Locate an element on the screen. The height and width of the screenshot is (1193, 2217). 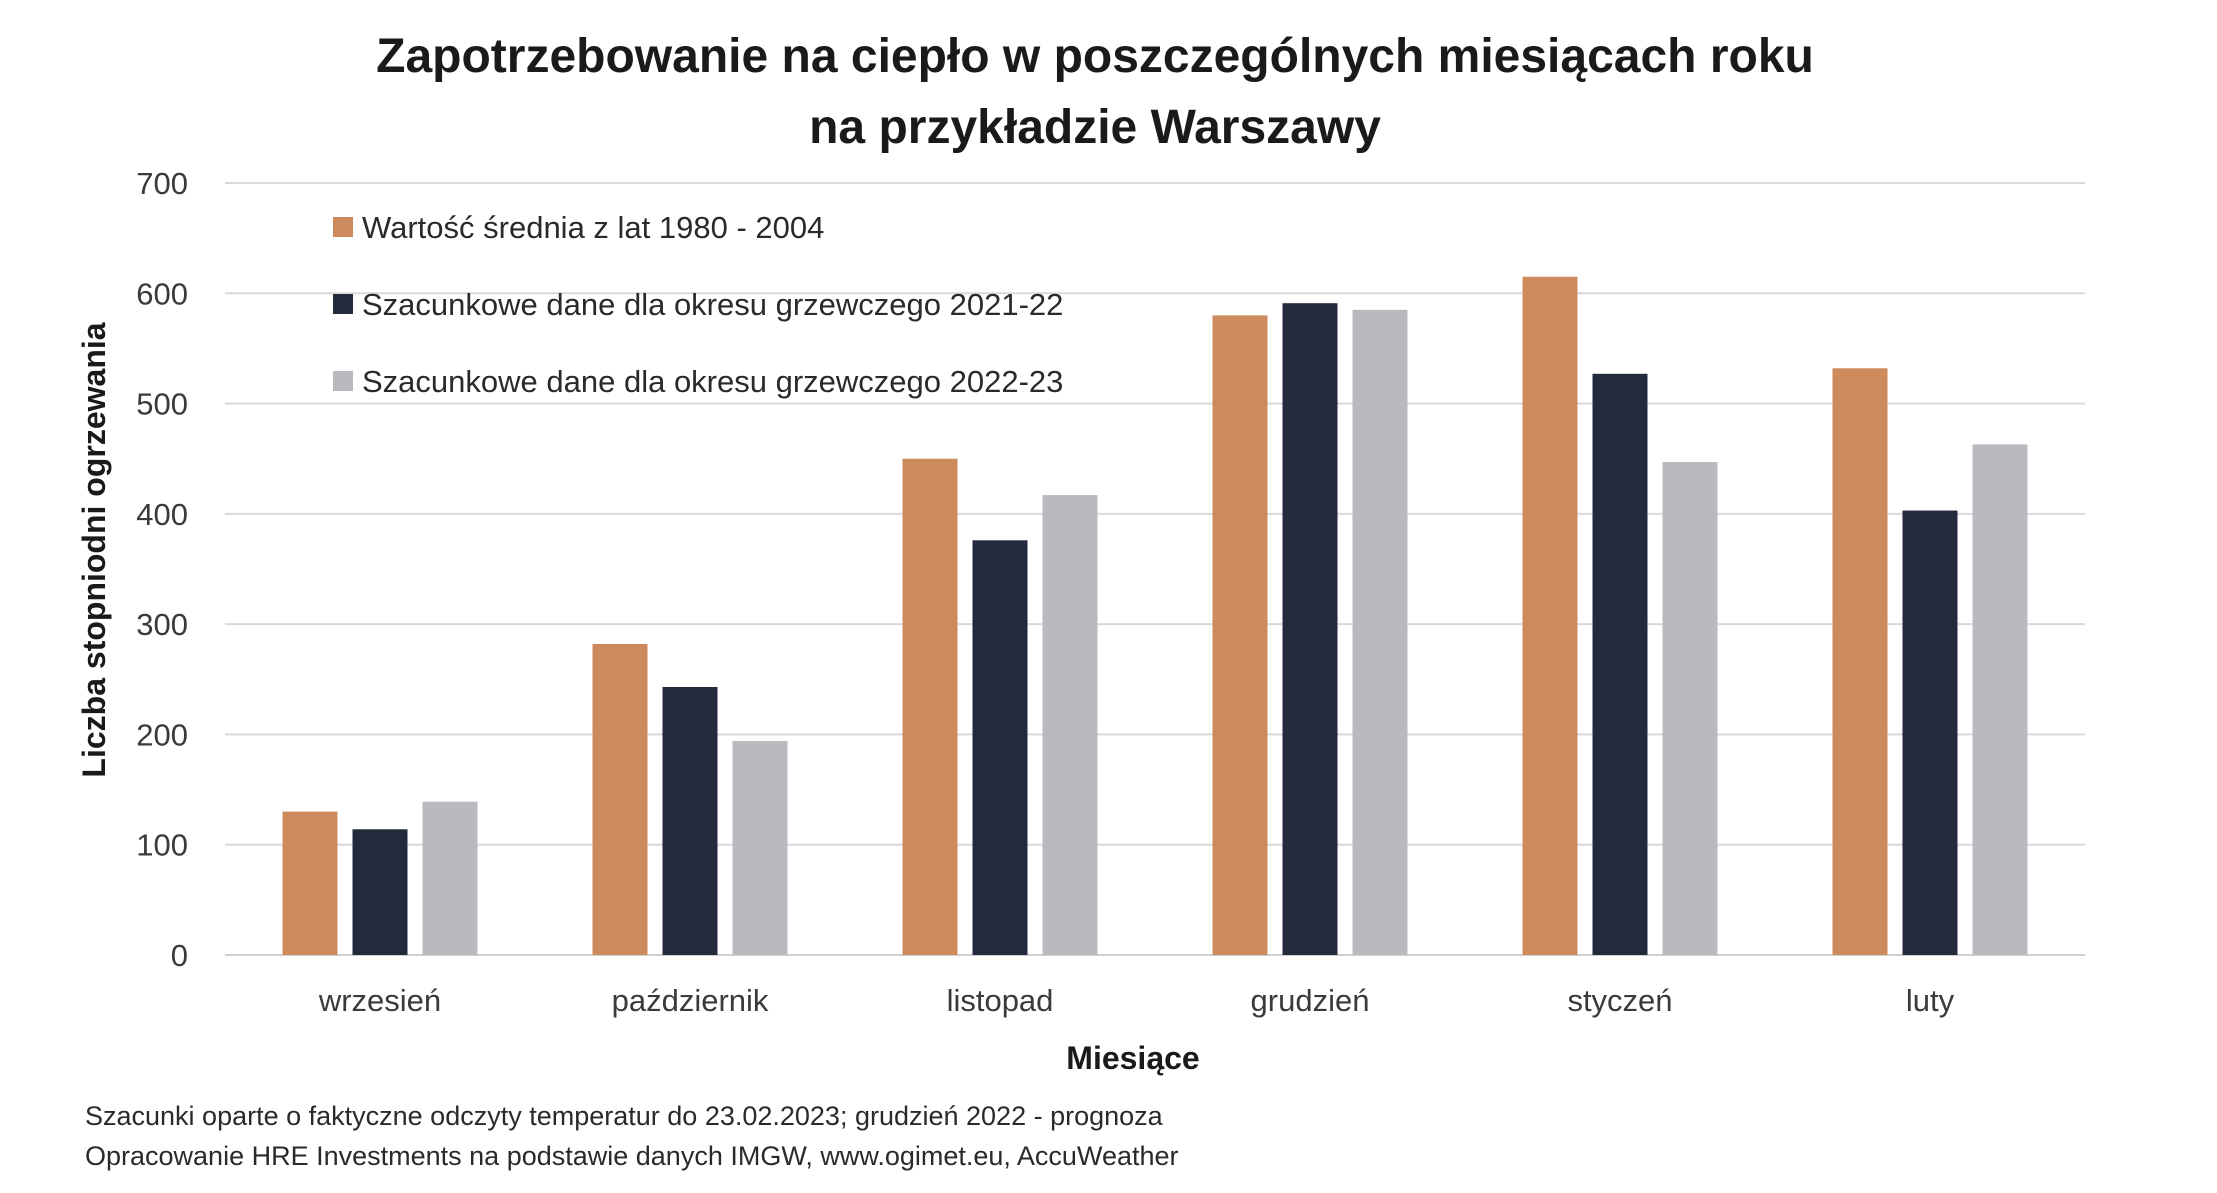
x-axis-title: Miesiące is located at coordinates (1132, 1058).